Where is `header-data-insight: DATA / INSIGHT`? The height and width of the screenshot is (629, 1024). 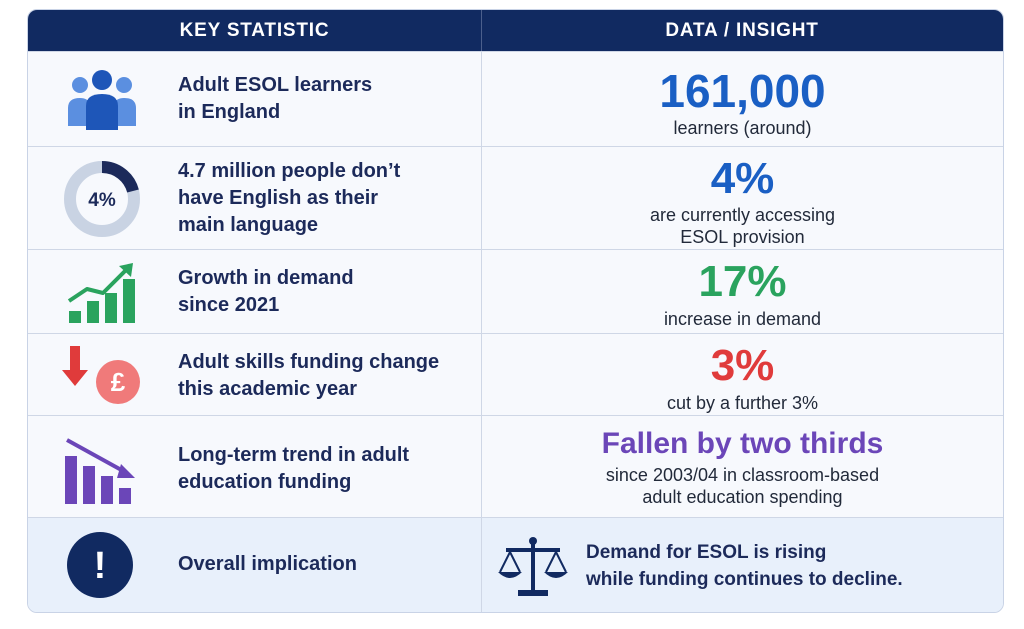
header-data-insight: DATA / INSIGHT is located at coordinates (742, 30).